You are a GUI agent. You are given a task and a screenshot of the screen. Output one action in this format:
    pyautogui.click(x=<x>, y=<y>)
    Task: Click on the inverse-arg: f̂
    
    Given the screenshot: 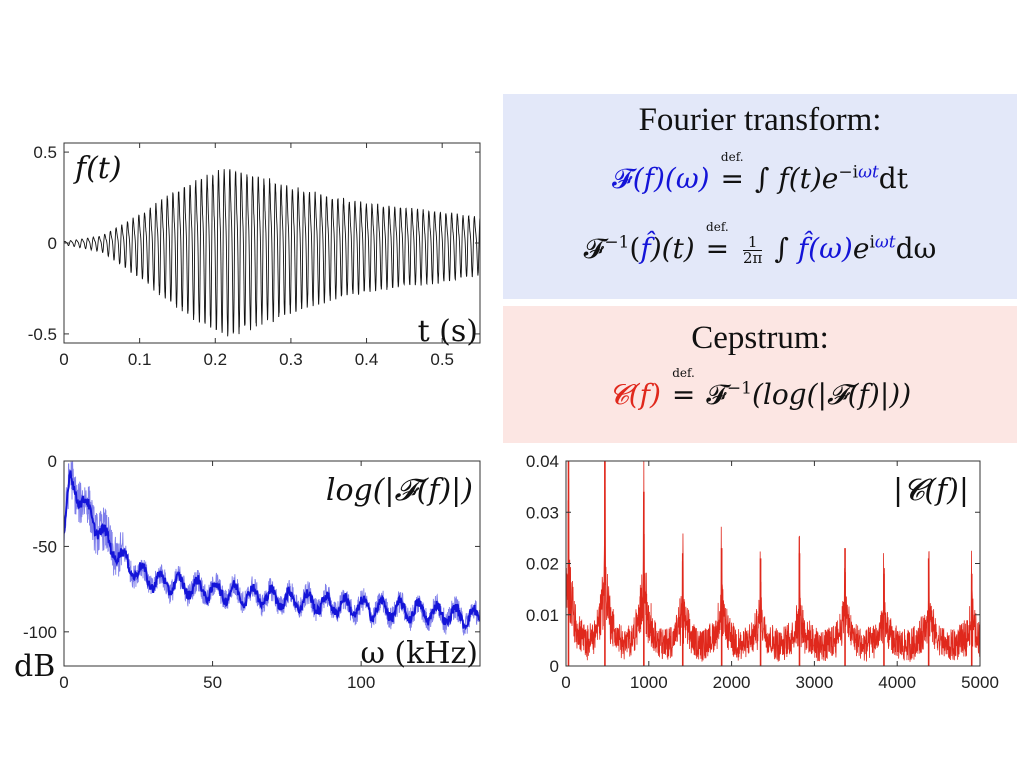 What is the action you would take?
    pyautogui.click(x=645, y=248)
    